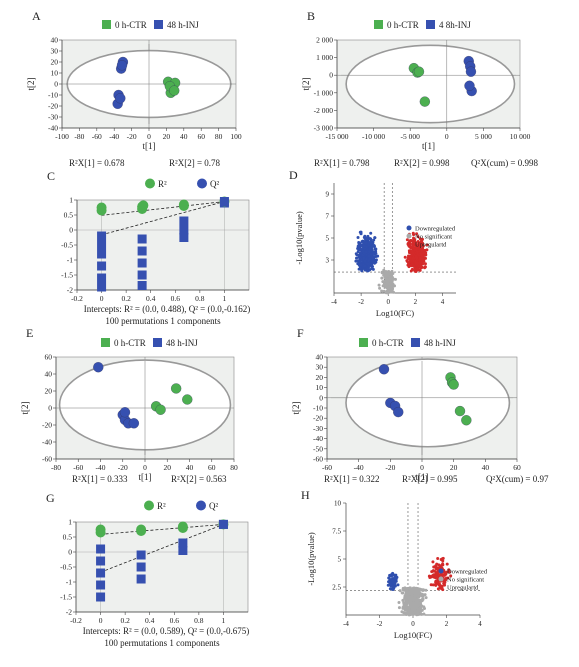  Describe the element at coordinates (520, 136) in the screenshot. I see `panel-B-x-tick-label: 10 000` at that location.